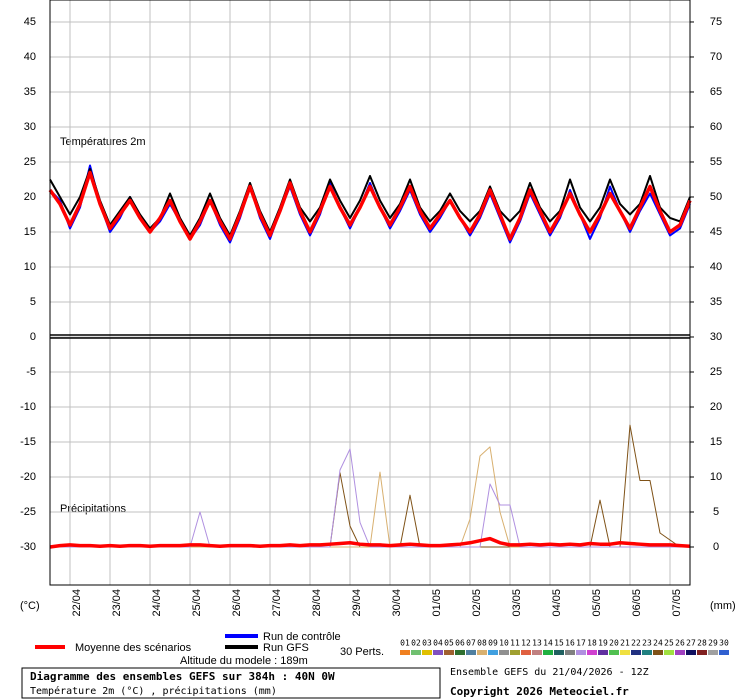 Image resolution: width=740 pixels, height=700 pixels. Describe the element at coordinates (117, 603) in the screenshot. I see `x-tick-label: 23/04` at that location.